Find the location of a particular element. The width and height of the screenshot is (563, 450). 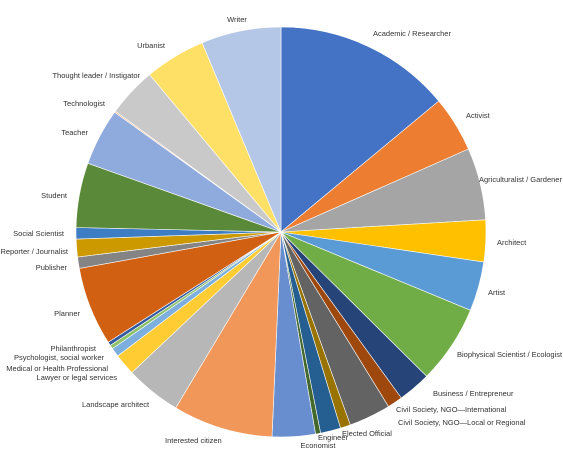

slice-label: Student is located at coordinates (54, 195).